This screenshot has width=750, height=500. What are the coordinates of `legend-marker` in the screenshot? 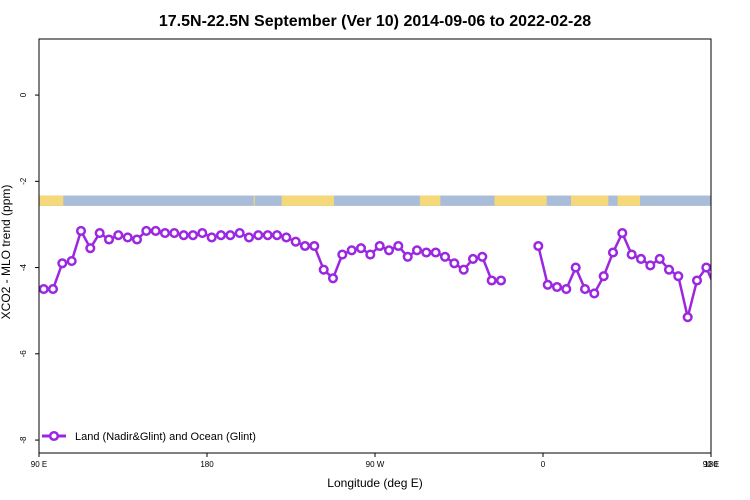 It's located at (54, 436).